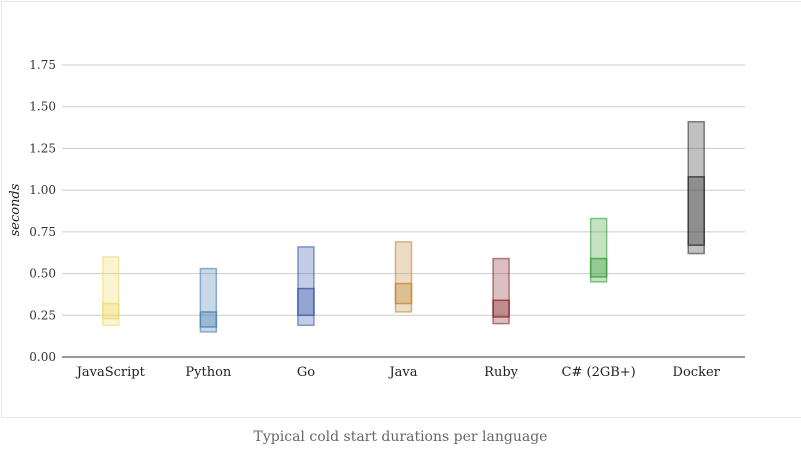 The width and height of the screenshot is (801, 462). What do you see at coordinates (42, 232) in the screenshot?
I see `y-tick-label: 0.75` at bounding box center [42, 232].